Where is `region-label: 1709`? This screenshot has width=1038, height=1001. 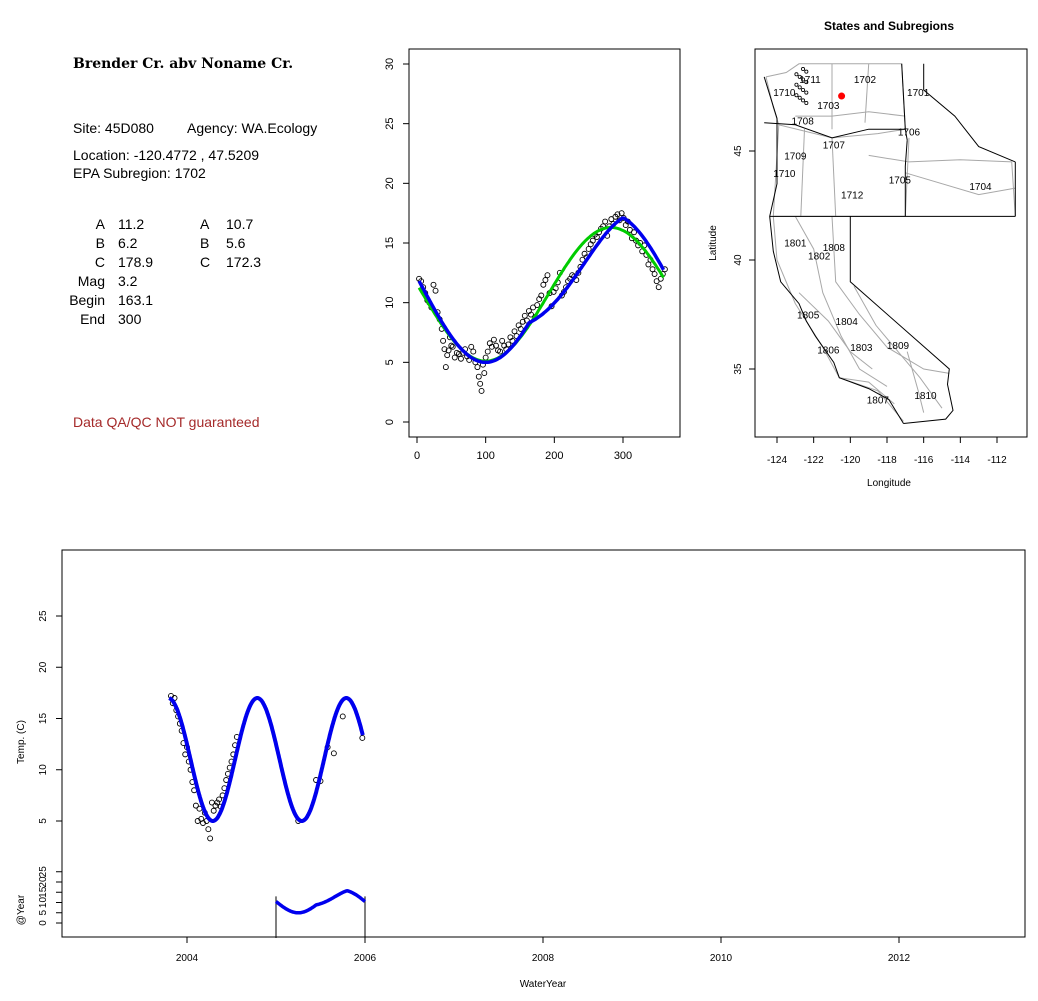
region-label: 1709 is located at coordinates (795, 156).